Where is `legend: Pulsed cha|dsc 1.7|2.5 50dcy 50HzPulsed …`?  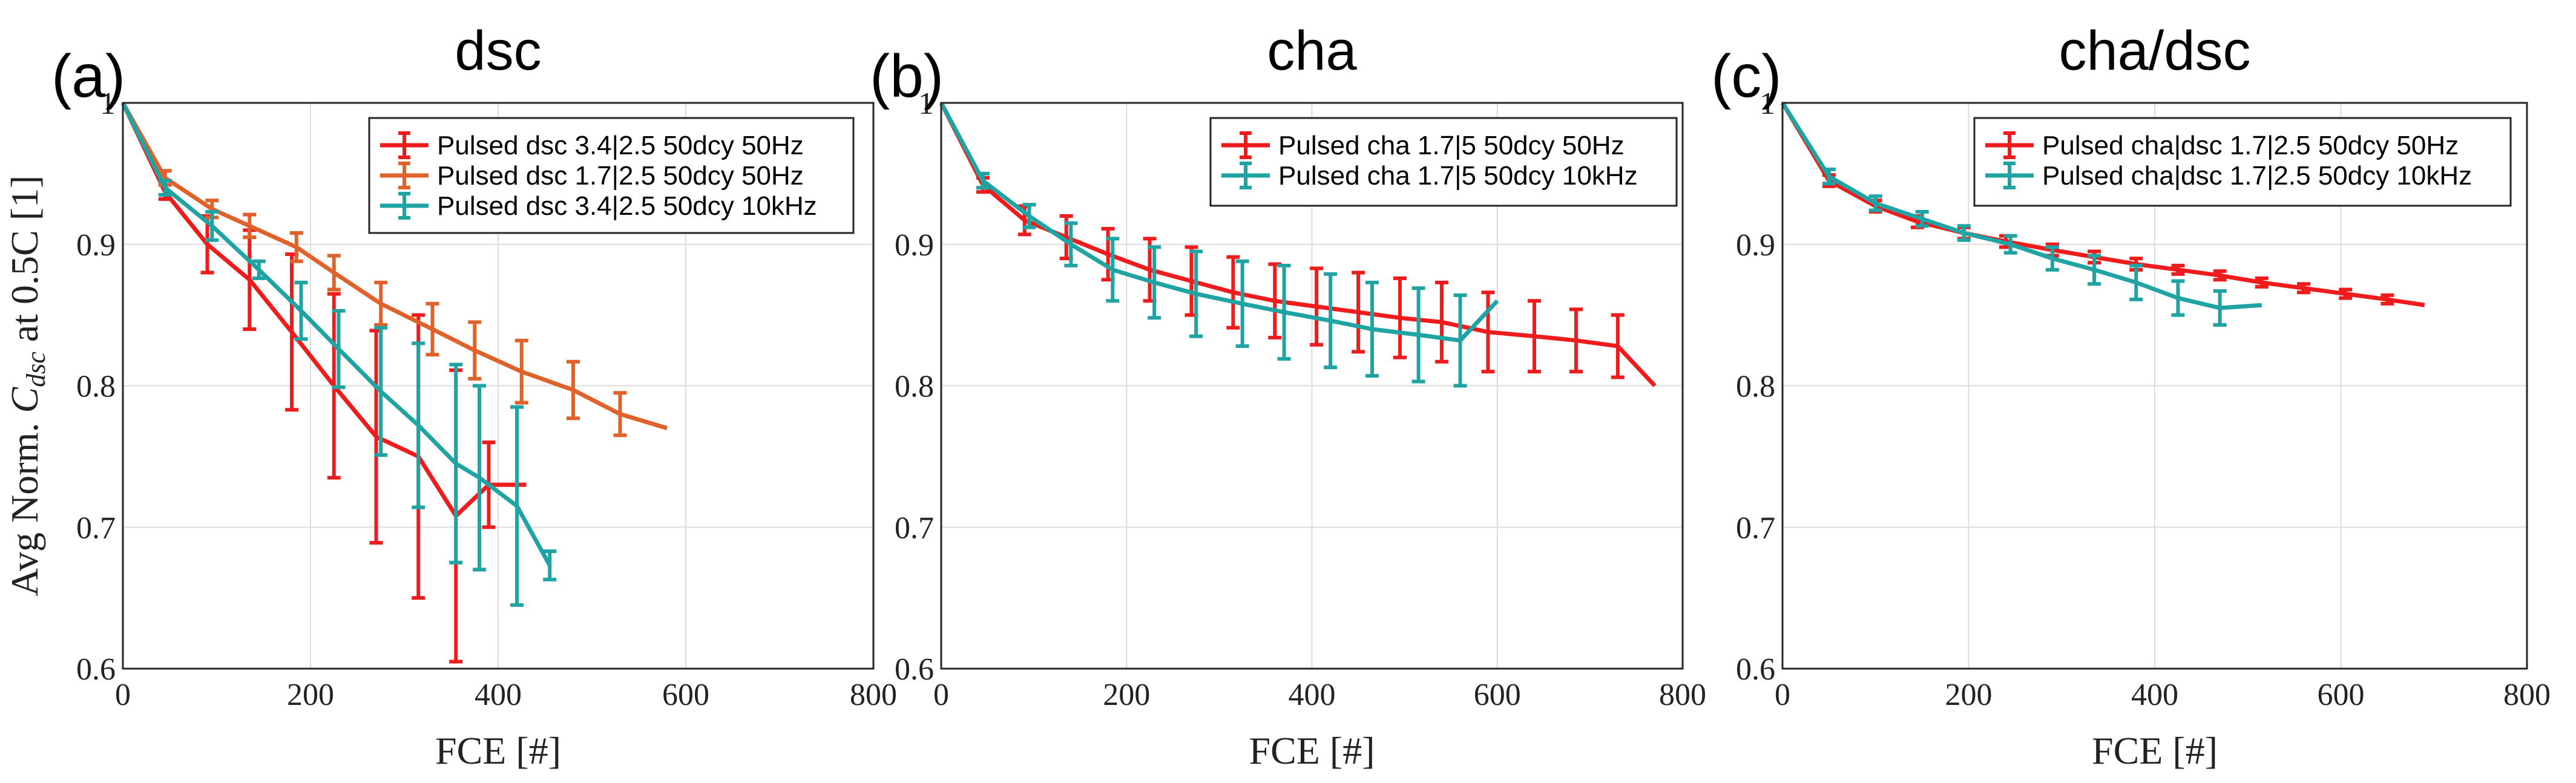
legend: Pulsed cha|dsc 1.7|2.5 50dcy 50HzPulsed … is located at coordinates (2242, 162).